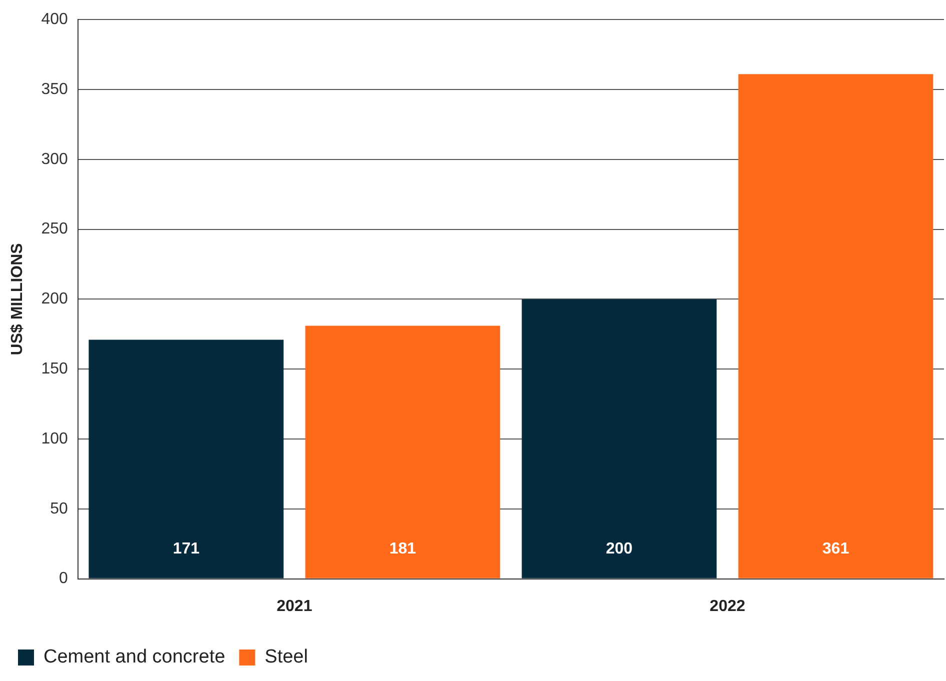  What do you see at coordinates (54, 439) in the screenshot?
I see `y-tick-label: 100` at bounding box center [54, 439].